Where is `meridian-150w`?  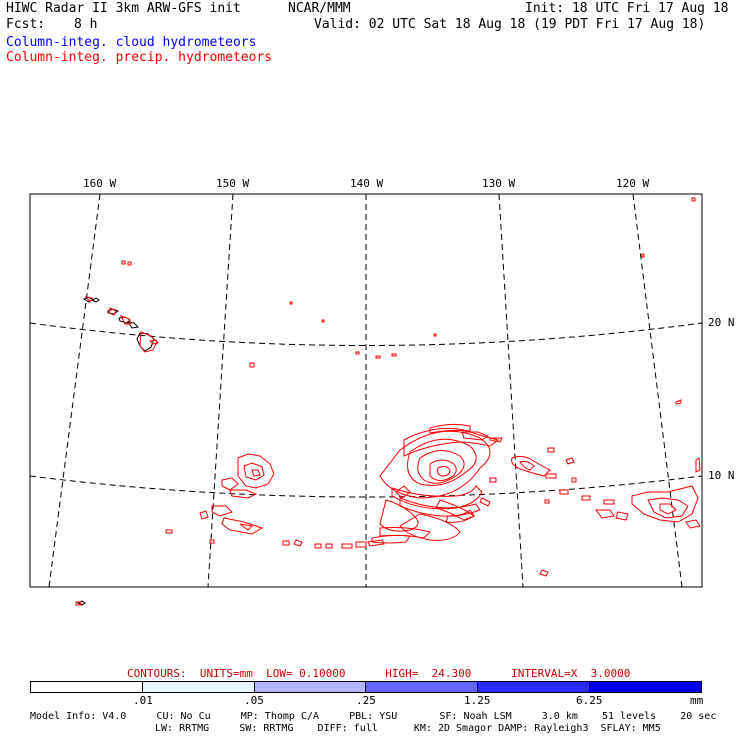 meridian-150w is located at coordinates (220, 390).